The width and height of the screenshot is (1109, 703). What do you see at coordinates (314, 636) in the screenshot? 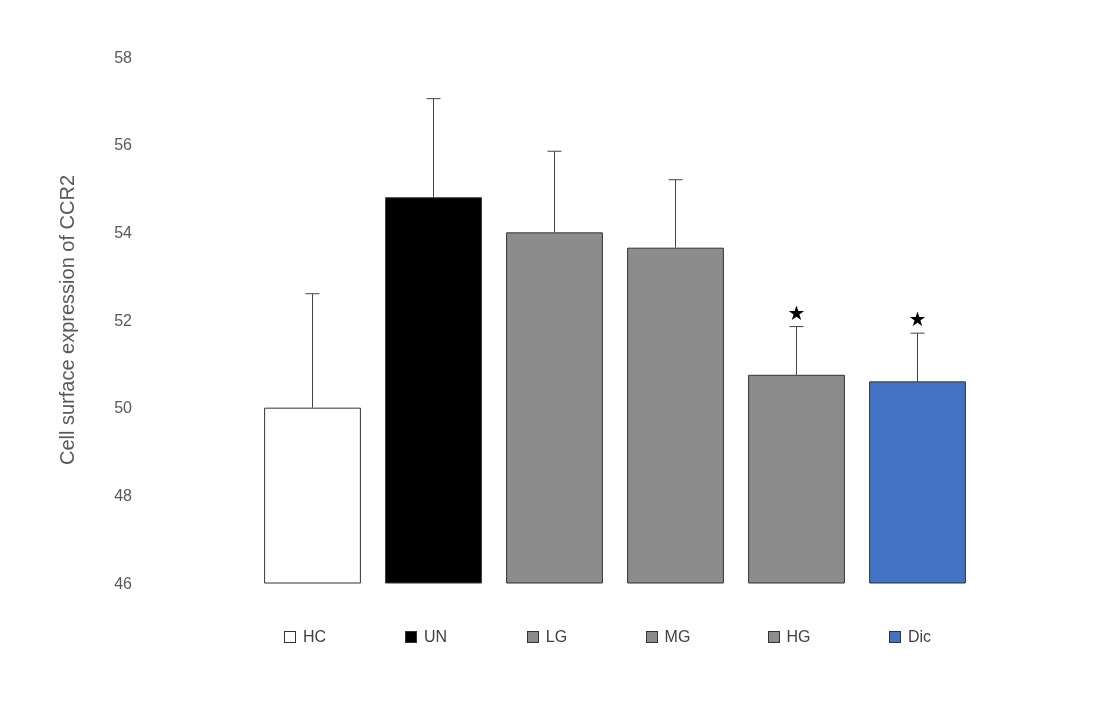
I see `x-tick-label: HC` at bounding box center [314, 636].